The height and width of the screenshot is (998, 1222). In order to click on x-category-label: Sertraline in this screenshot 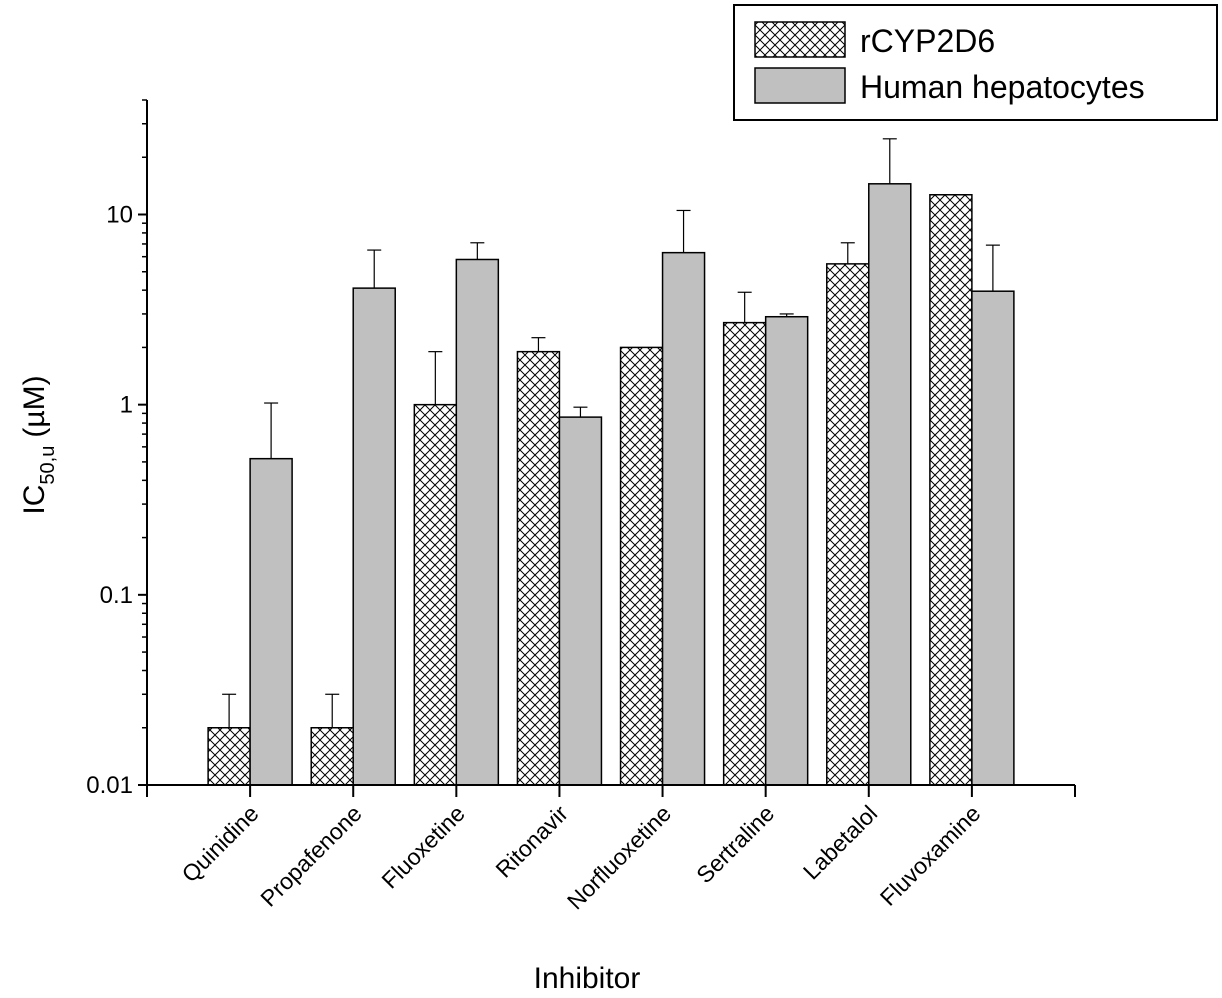, I will do `click(735, 844)`.